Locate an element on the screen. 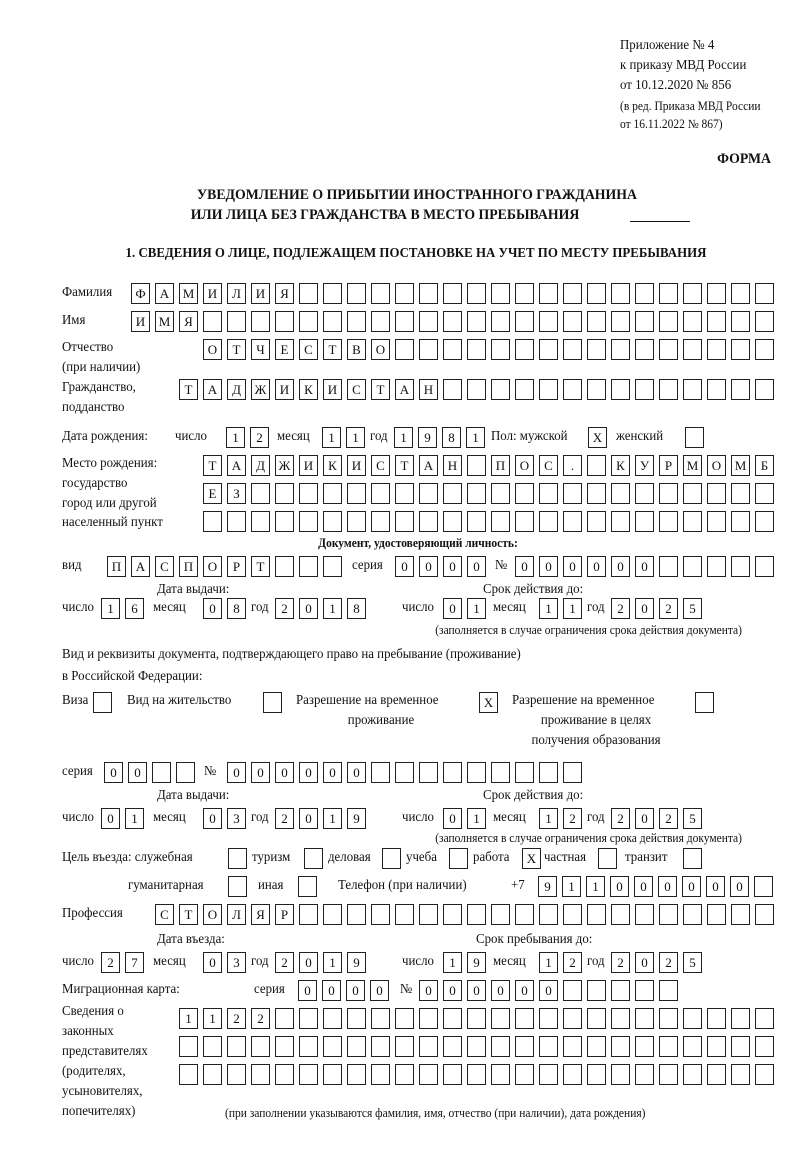 Image resolution: width=800 pixels, height=1163 pixels. stay-until-year-cell: 0 is located at coordinates (644, 962).